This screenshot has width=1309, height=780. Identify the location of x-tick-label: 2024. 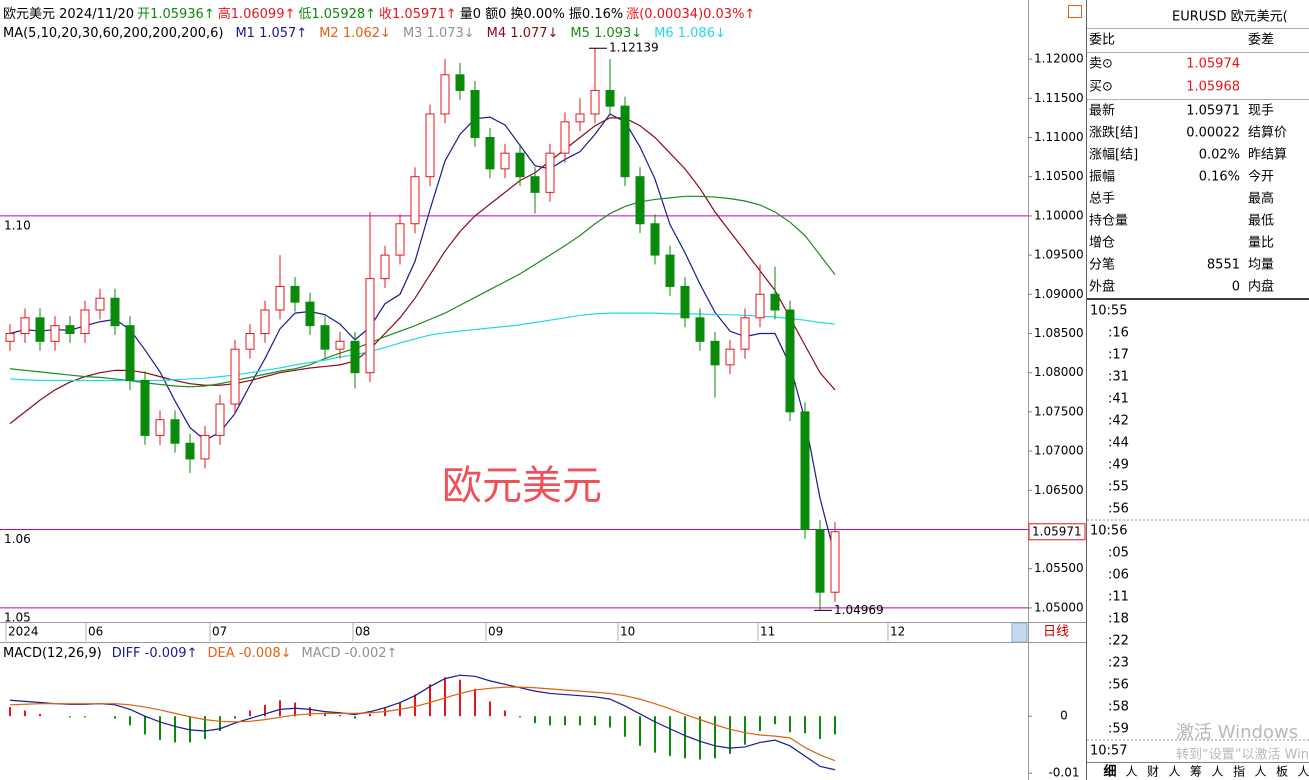
(23, 632).